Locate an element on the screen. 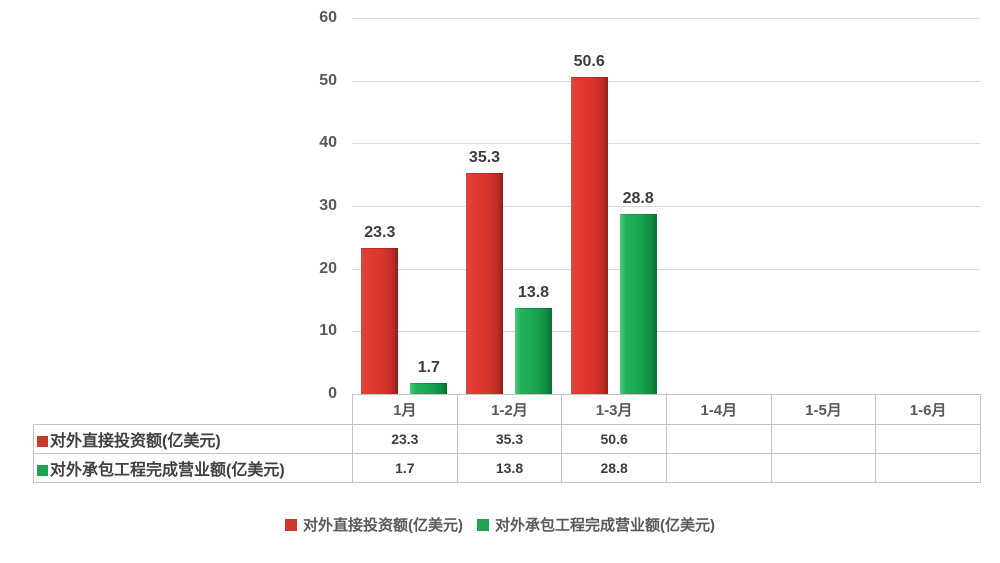 The width and height of the screenshot is (1000, 563). category-header-cell: 1-3月 is located at coordinates (614, 409).